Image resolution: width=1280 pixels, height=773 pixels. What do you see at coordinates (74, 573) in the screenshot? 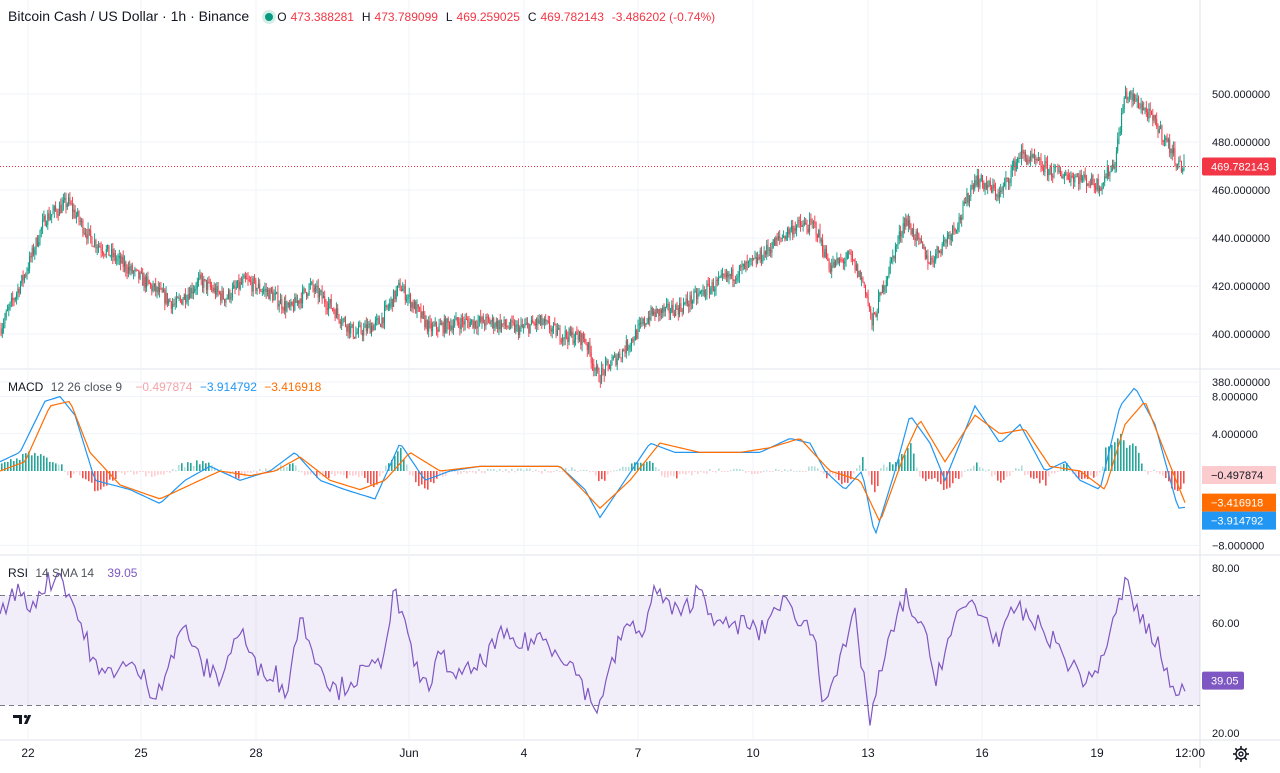
I see `rsi-legend: RSI 14 SMA 14 39.05` at bounding box center [74, 573].